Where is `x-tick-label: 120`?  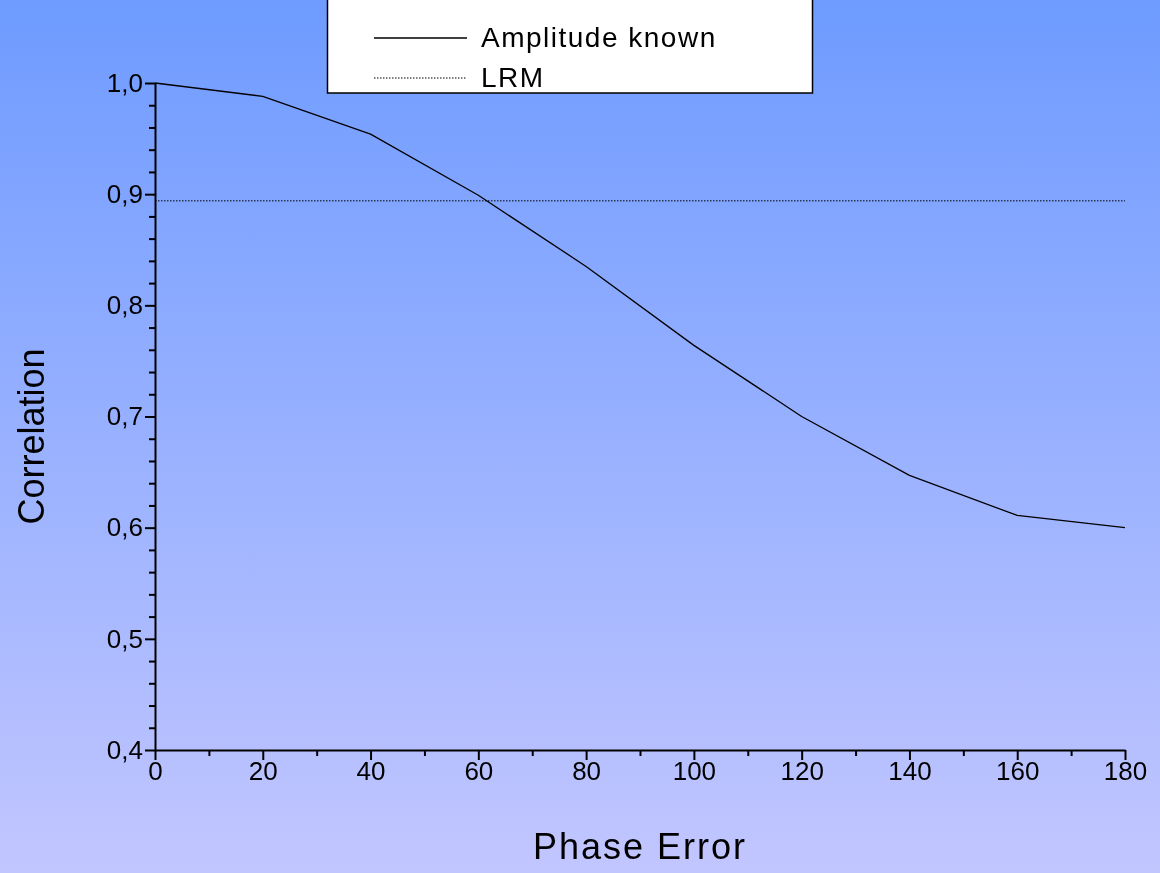 x-tick-label: 120 is located at coordinates (802, 771).